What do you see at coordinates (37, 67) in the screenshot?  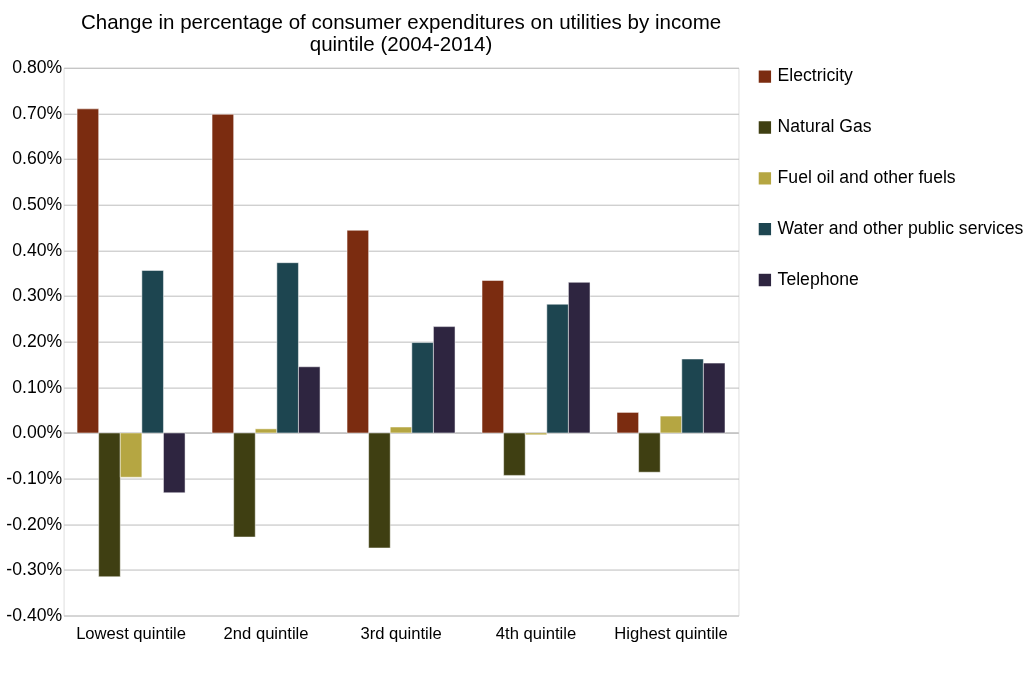 I see `y-tick-label: 0.80%` at bounding box center [37, 67].